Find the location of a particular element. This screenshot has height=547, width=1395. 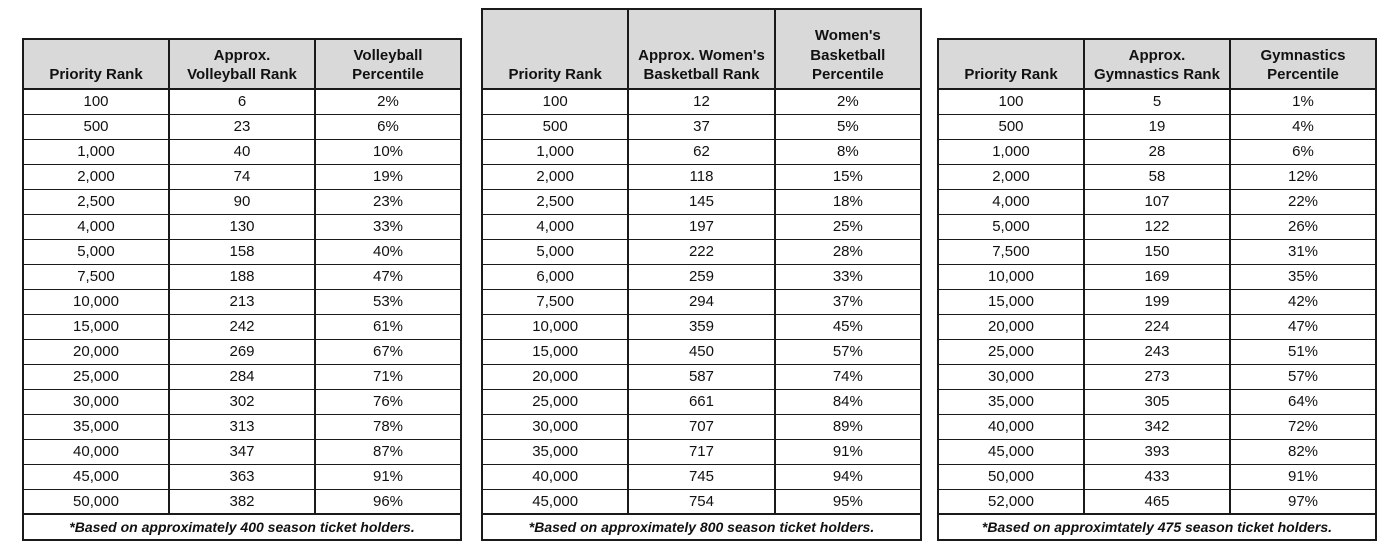

table-row: 10,000 359 45% is located at coordinates (701, 326).